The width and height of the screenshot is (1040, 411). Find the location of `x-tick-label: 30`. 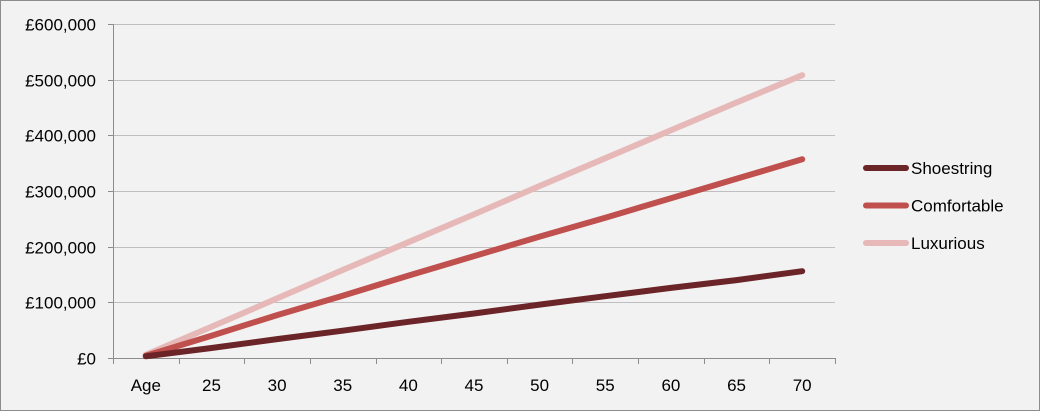

x-tick-label: 30 is located at coordinates (277, 385).